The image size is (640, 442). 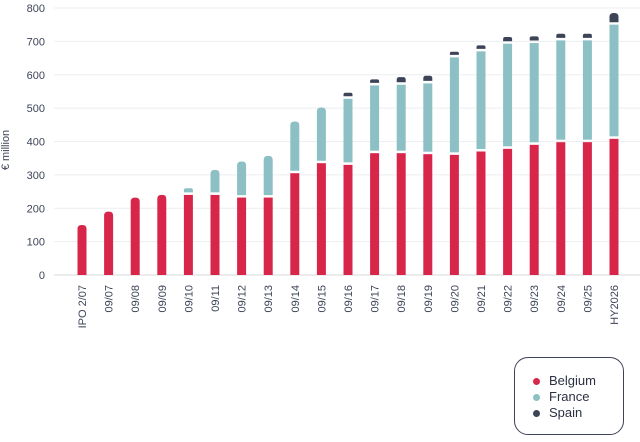 What do you see at coordinates (536, 381) in the screenshot?
I see `legend-marker-belgium` at bounding box center [536, 381].